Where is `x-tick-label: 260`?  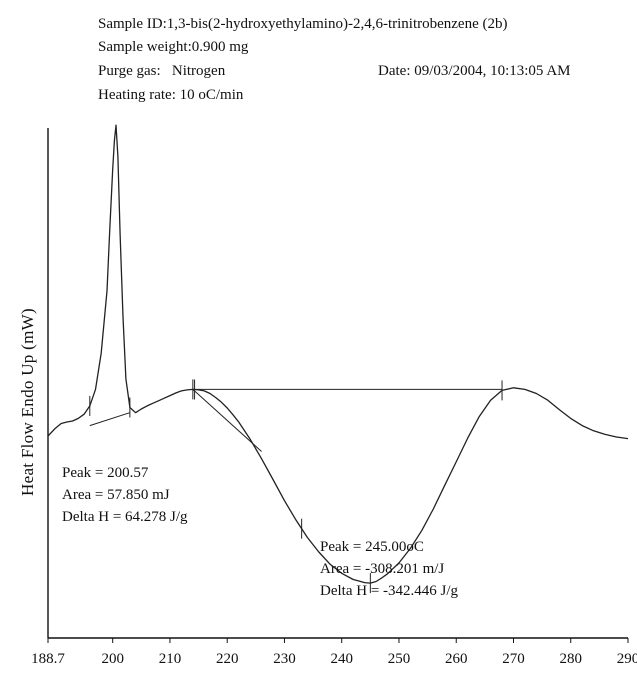 x-tick-label: 260 is located at coordinates (456, 659).